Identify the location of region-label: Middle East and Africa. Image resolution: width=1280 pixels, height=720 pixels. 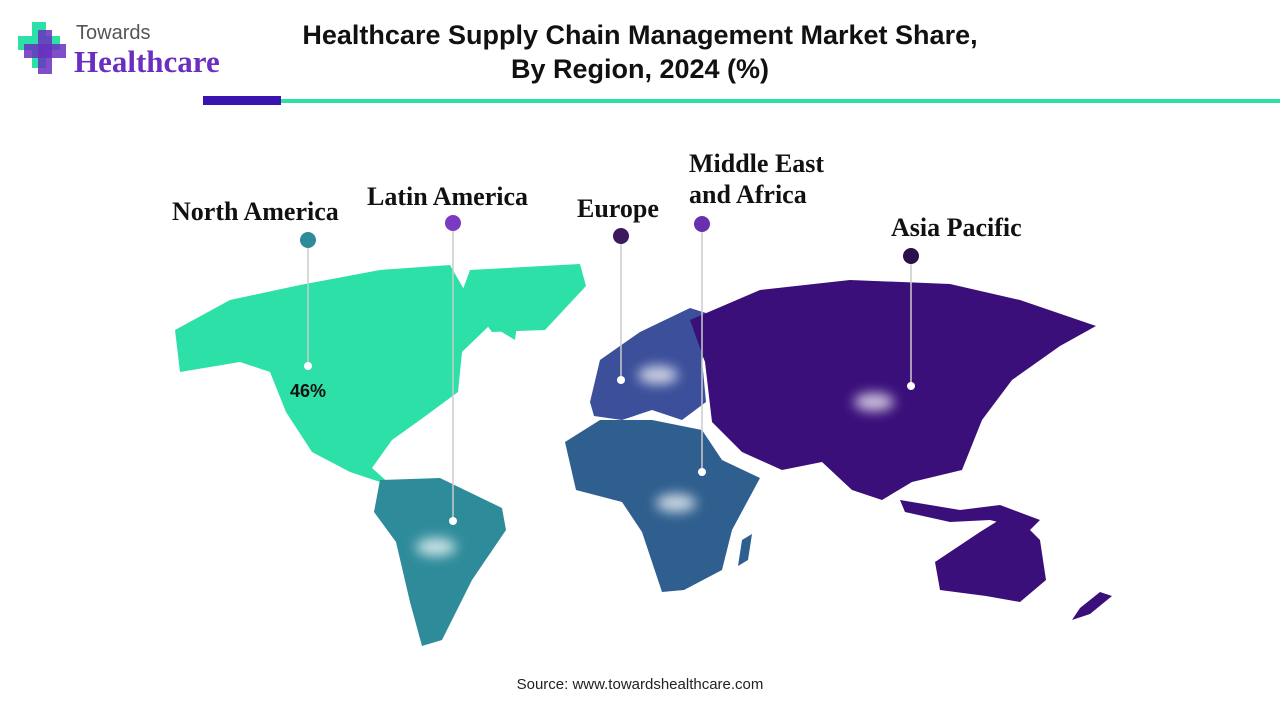
(757, 179).